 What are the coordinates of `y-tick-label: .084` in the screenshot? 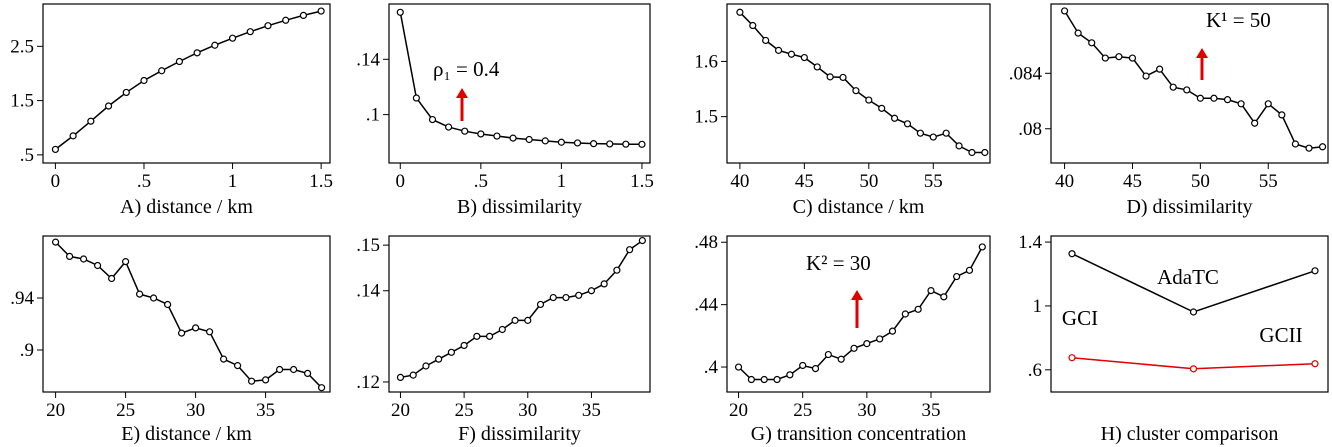 It's located at (1026, 73).